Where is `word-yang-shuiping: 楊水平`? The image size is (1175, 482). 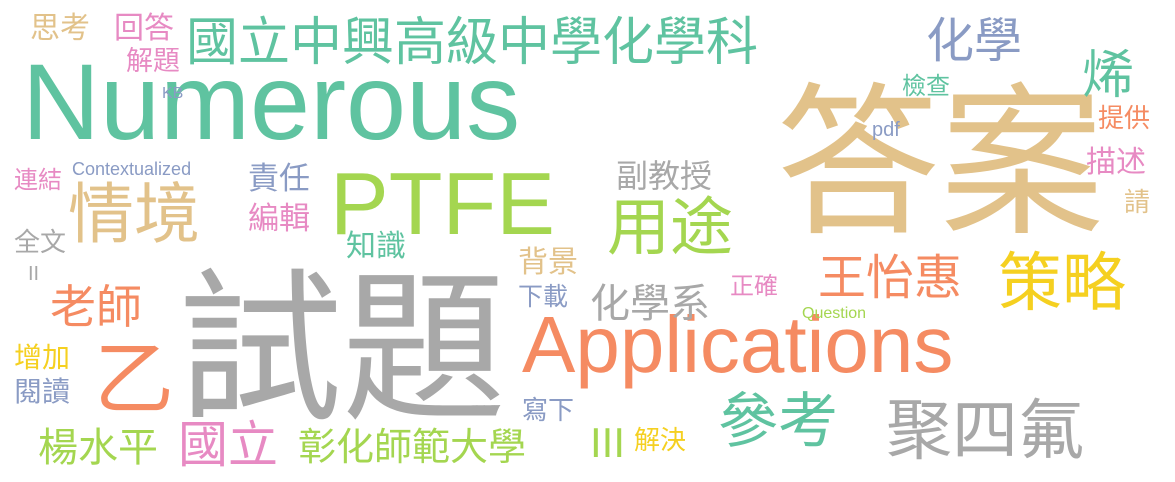 word-yang-shuiping: 楊水平 is located at coordinates (98, 448).